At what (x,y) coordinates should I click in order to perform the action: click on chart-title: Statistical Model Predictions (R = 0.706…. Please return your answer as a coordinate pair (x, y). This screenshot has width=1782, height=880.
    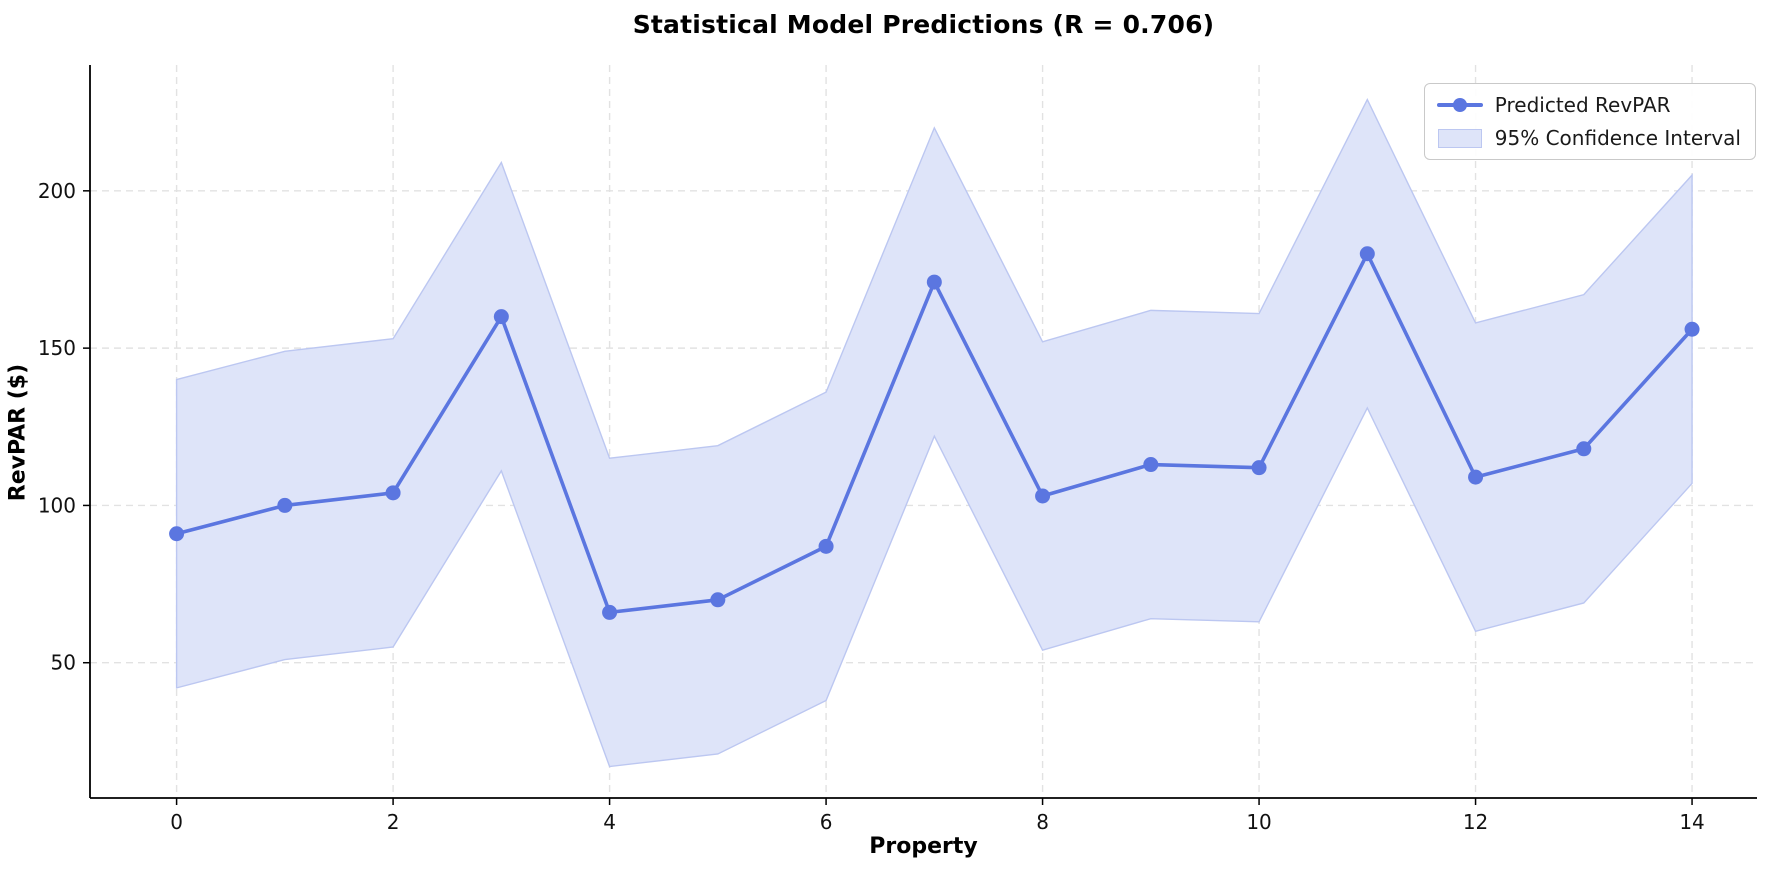
    Looking at the image, I should click on (923, 24).